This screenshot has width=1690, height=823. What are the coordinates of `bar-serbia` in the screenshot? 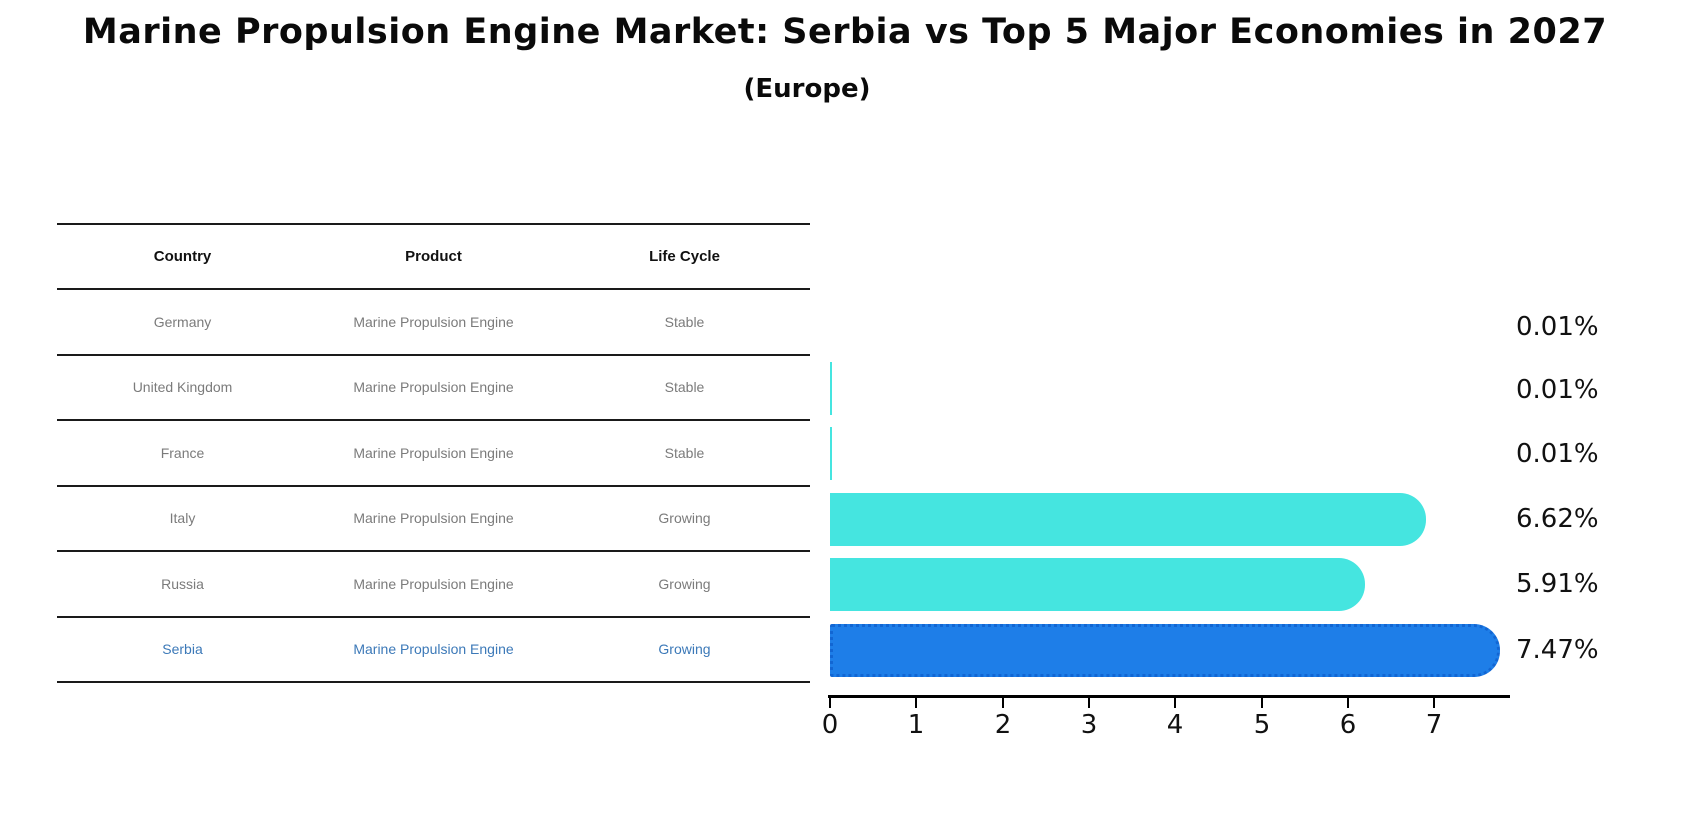 It's located at (1165, 650).